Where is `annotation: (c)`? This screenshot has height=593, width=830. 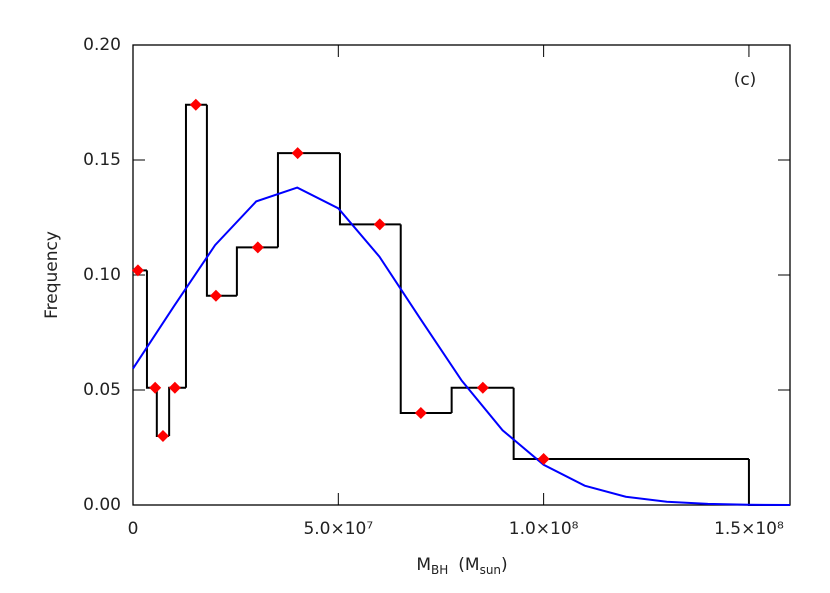
annotation: (c) is located at coordinates (745, 80).